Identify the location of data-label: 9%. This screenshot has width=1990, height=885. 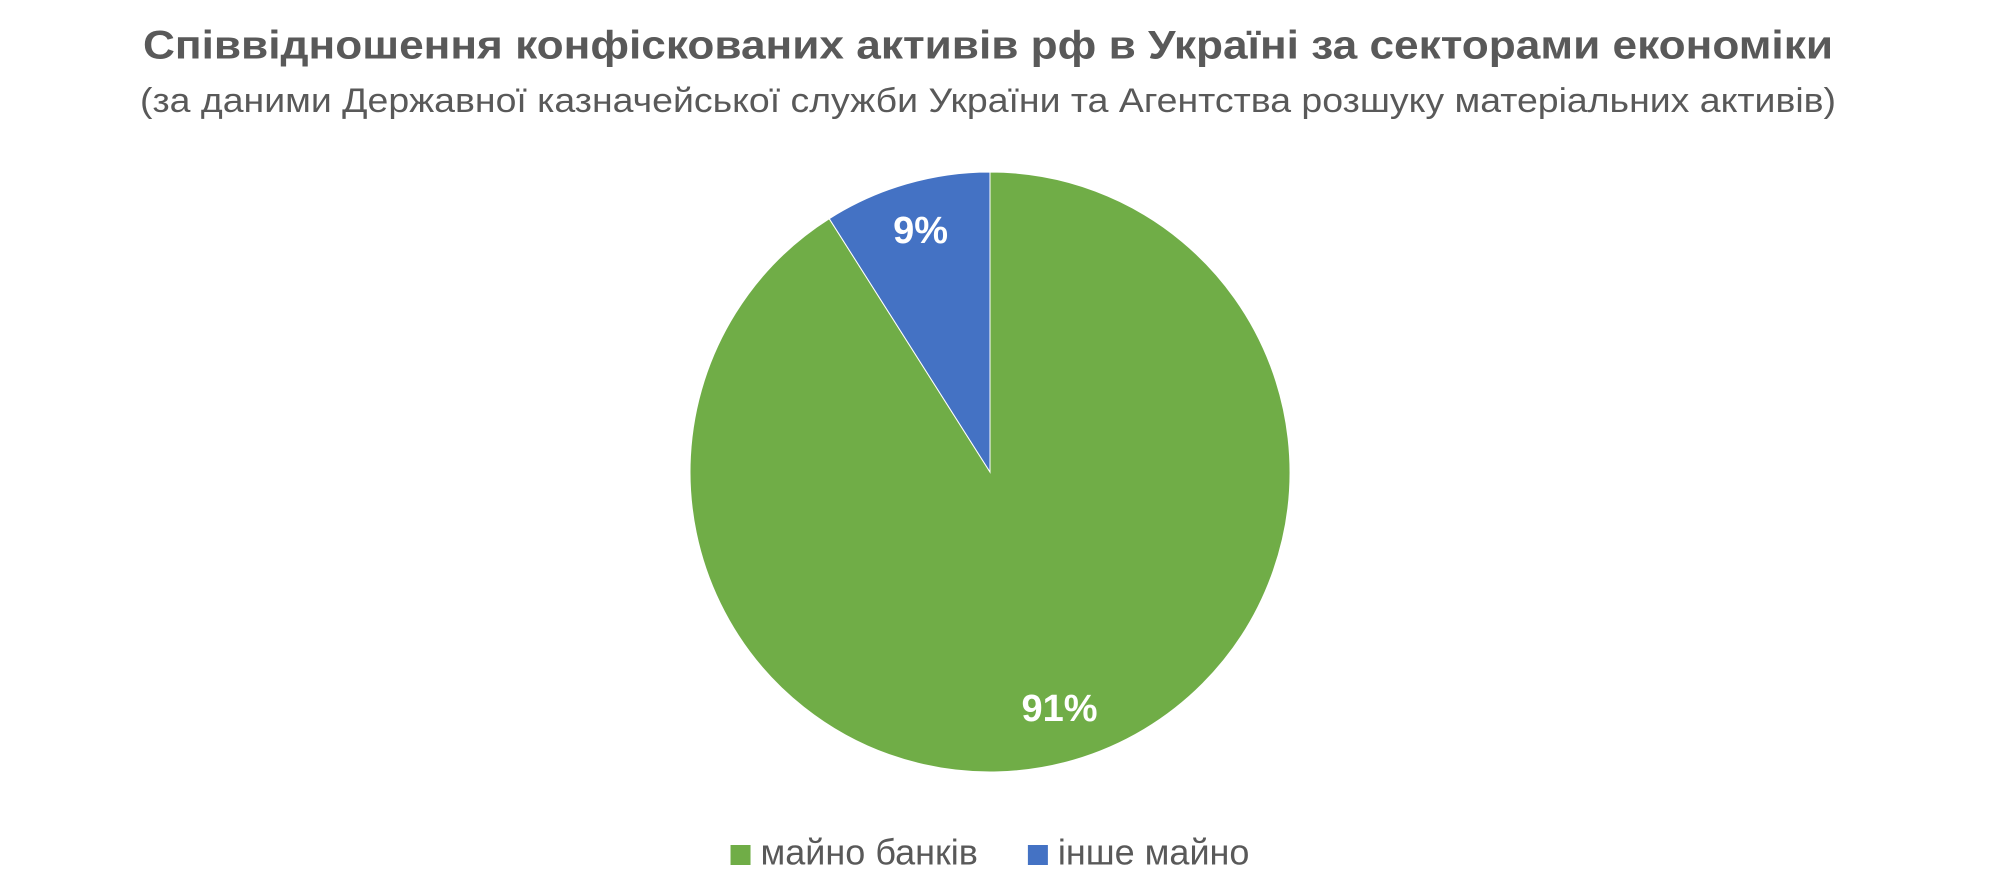
(920, 231).